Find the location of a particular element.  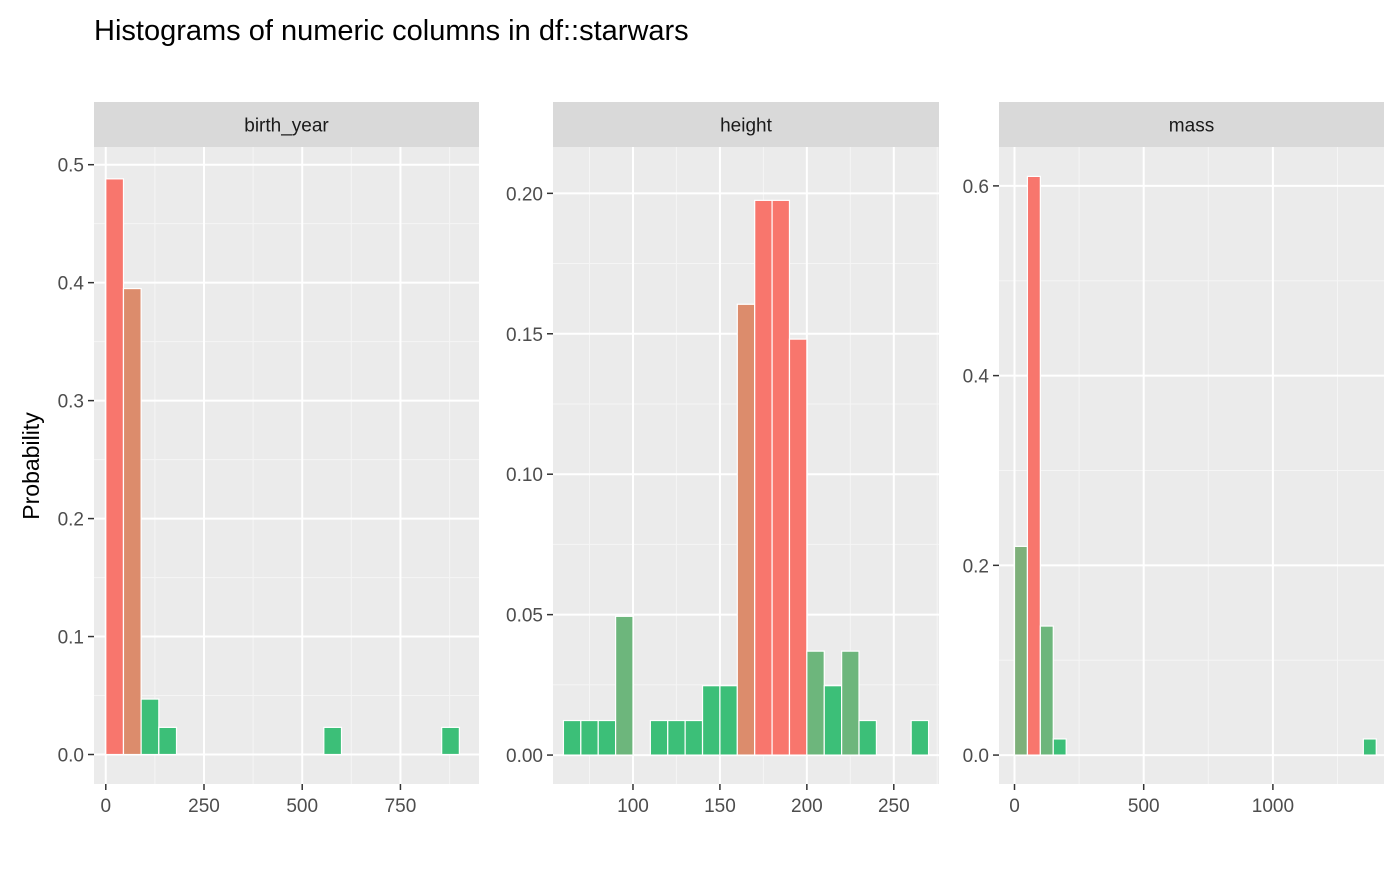

y-tick-label: 0.10 is located at coordinates (524, 475).